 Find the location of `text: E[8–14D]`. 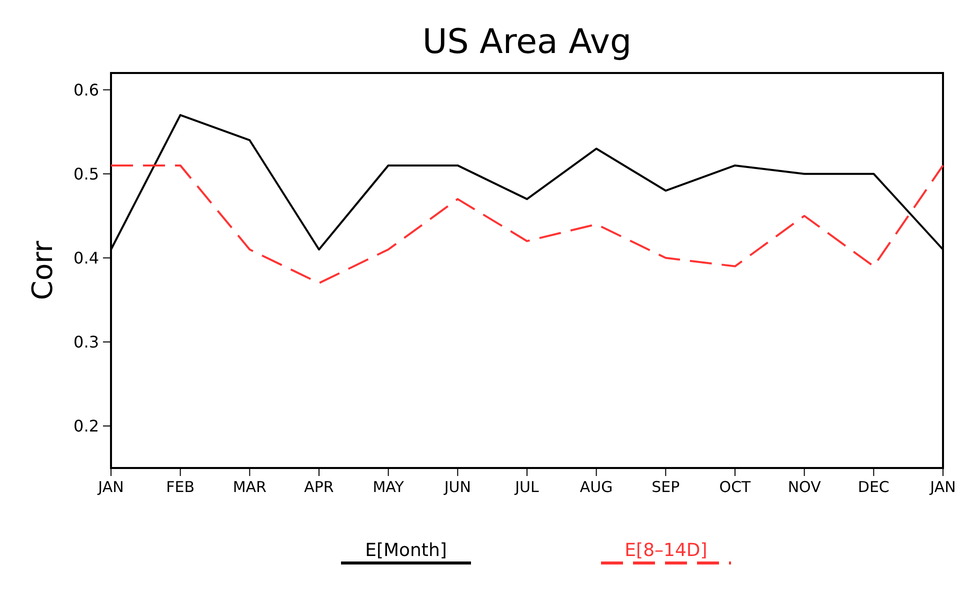

text: E[8–14D] is located at coordinates (666, 550).